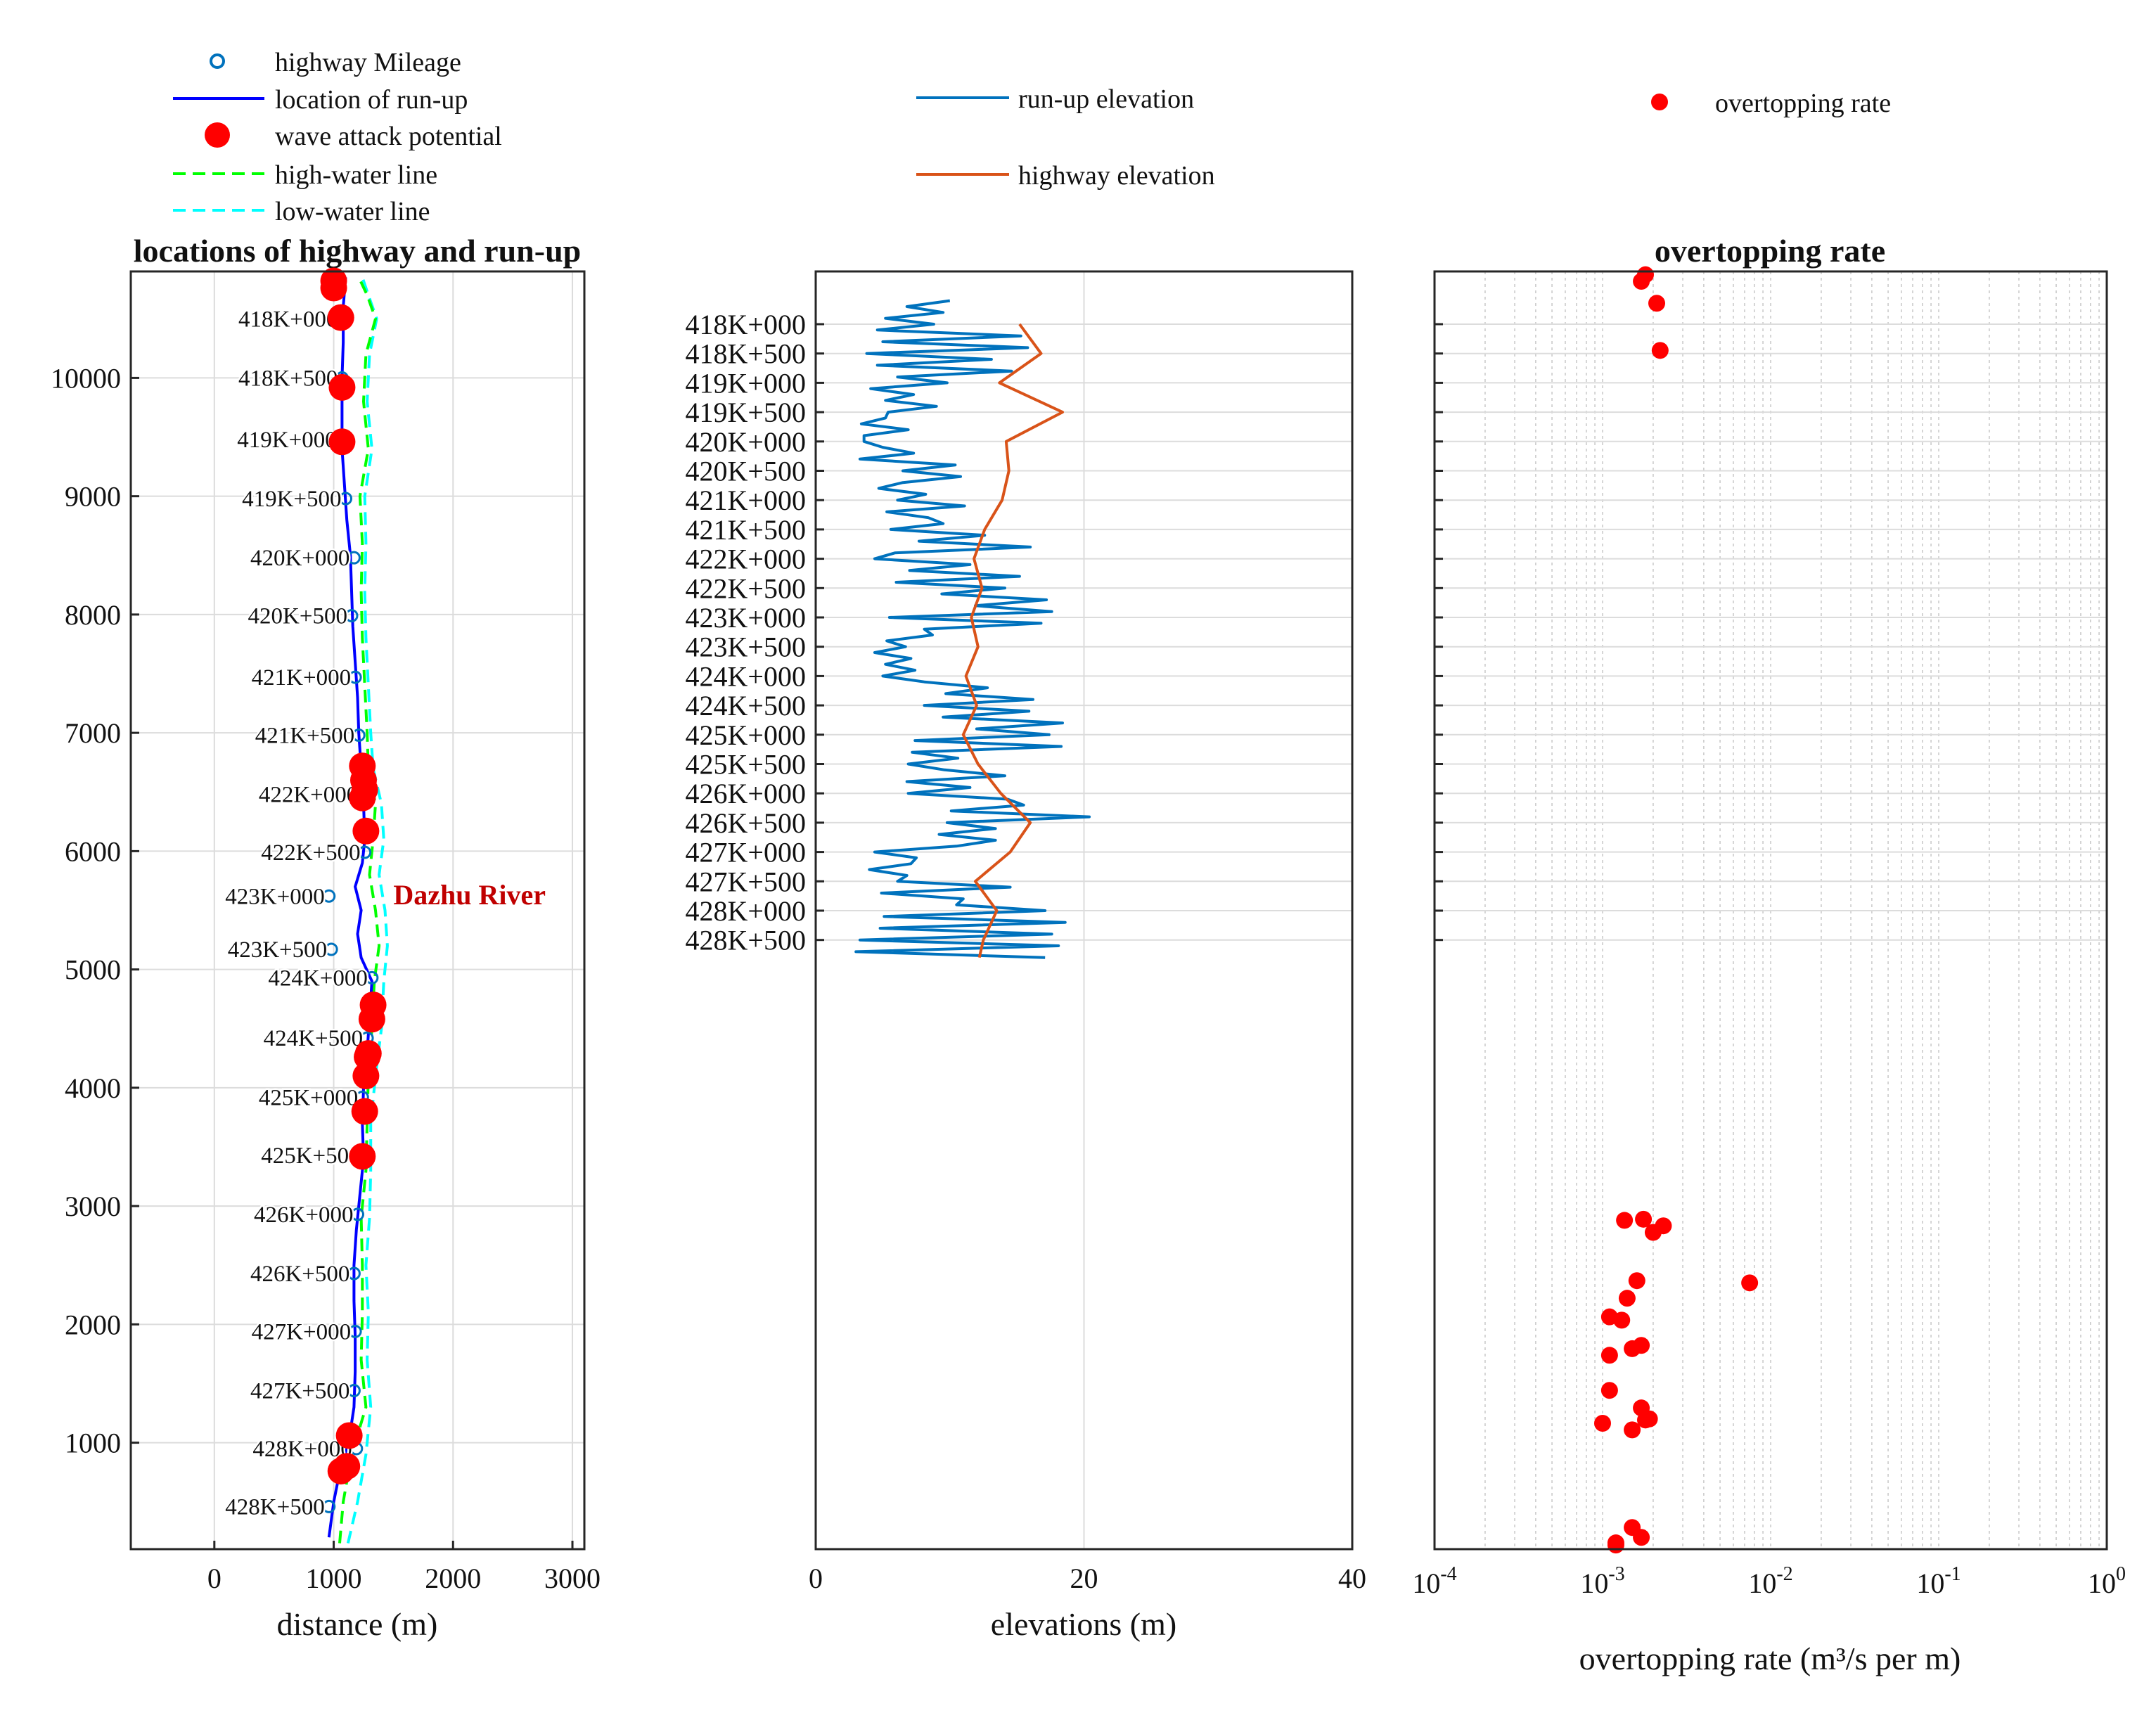  I want to click on legend-wave-attack-marker, so click(217, 135).